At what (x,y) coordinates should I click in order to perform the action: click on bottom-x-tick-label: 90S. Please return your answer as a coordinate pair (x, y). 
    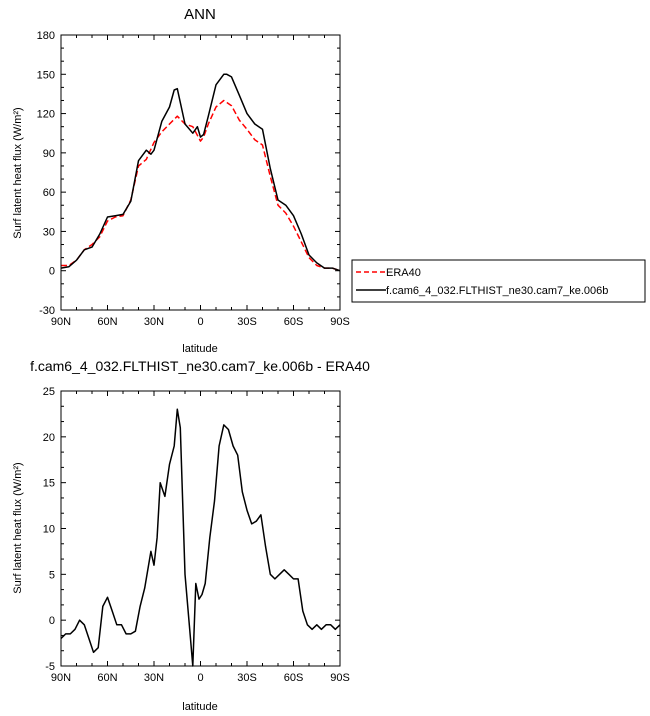
    Looking at the image, I should click on (340, 678).